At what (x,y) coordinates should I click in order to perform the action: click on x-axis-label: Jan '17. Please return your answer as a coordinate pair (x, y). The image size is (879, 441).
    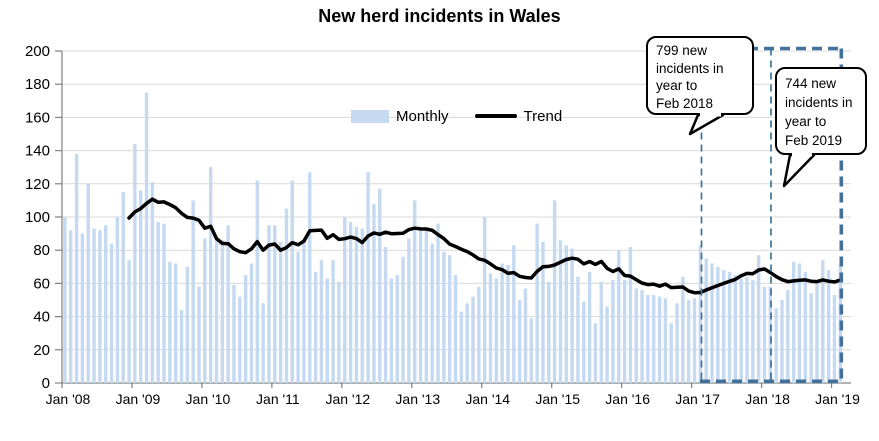
    Looking at the image, I should click on (697, 399).